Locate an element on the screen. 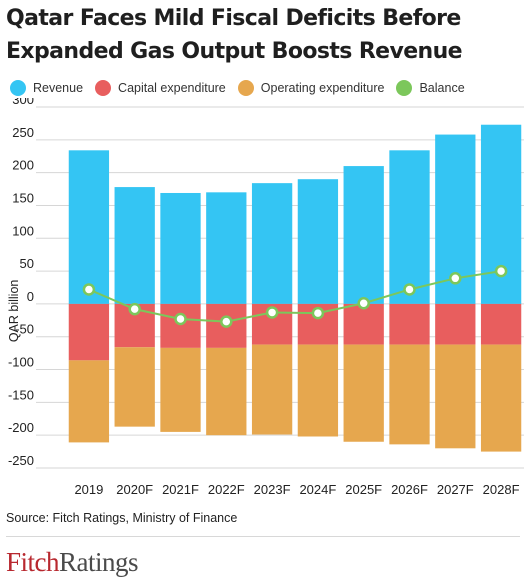 The image size is (524, 581). bar-revenue-2024f is located at coordinates (318, 241).